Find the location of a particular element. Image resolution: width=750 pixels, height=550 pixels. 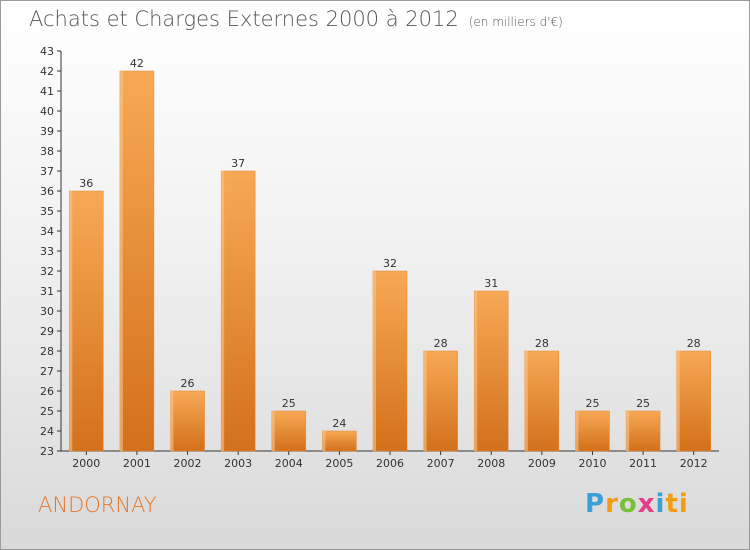

y-tick-label: 26 is located at coordinates (47, 391).